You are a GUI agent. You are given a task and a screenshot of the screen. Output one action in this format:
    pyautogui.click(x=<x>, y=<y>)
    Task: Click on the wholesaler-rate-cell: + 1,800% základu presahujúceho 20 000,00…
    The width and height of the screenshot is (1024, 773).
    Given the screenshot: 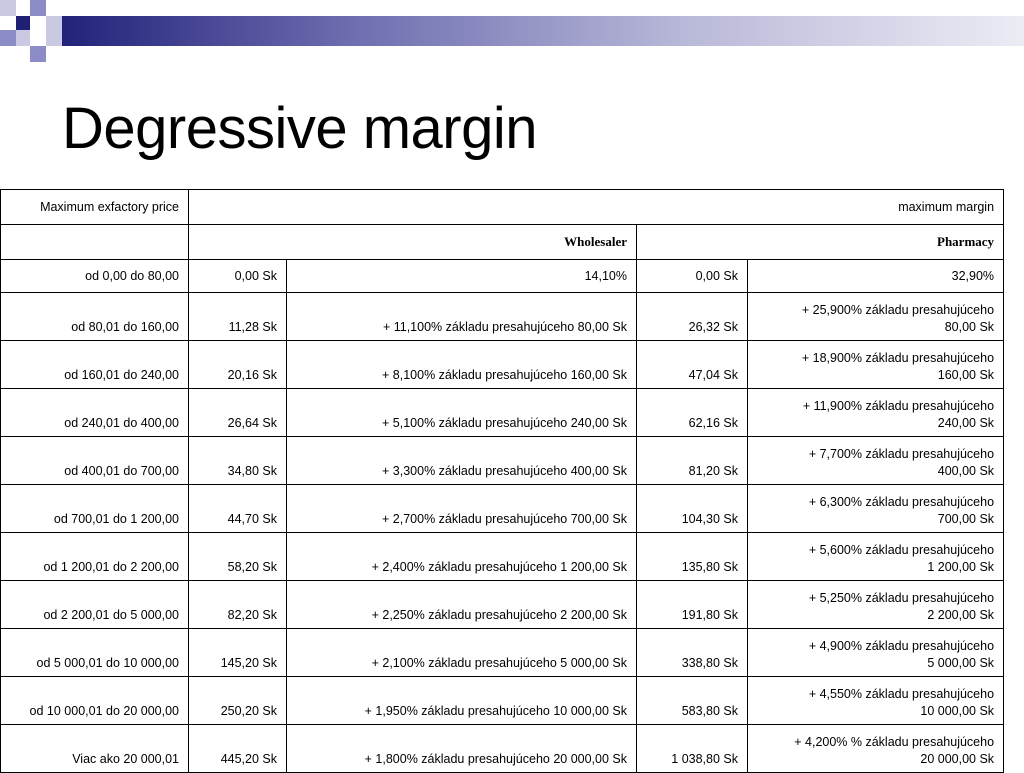 What is the action you would take?
    pyautogui.click(x=461, y=748)
    